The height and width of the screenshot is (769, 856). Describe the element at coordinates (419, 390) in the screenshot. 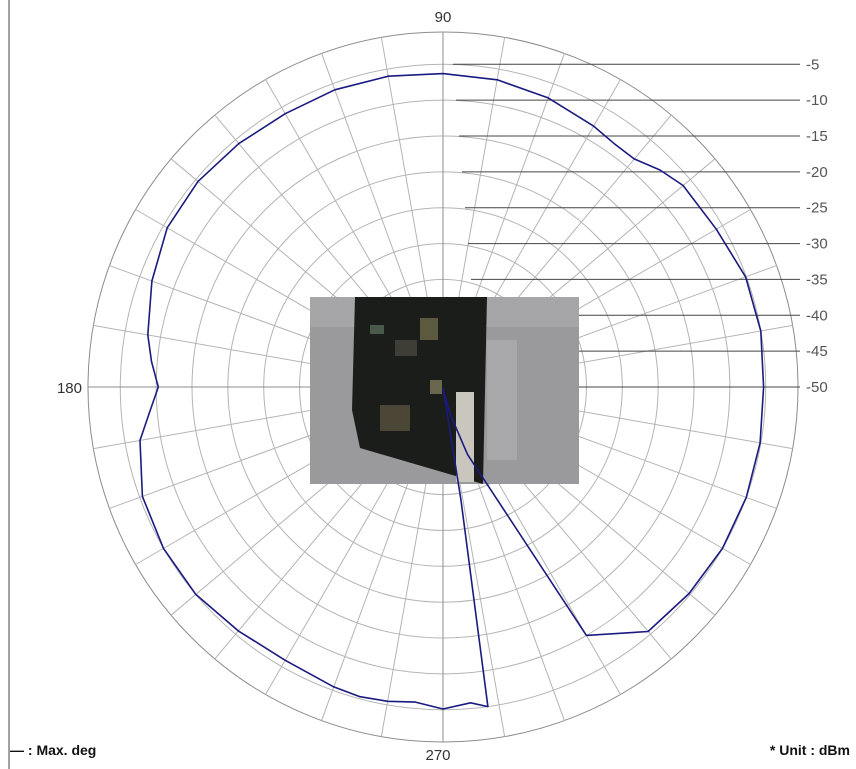

I see `circuit-board-photo` at that location.